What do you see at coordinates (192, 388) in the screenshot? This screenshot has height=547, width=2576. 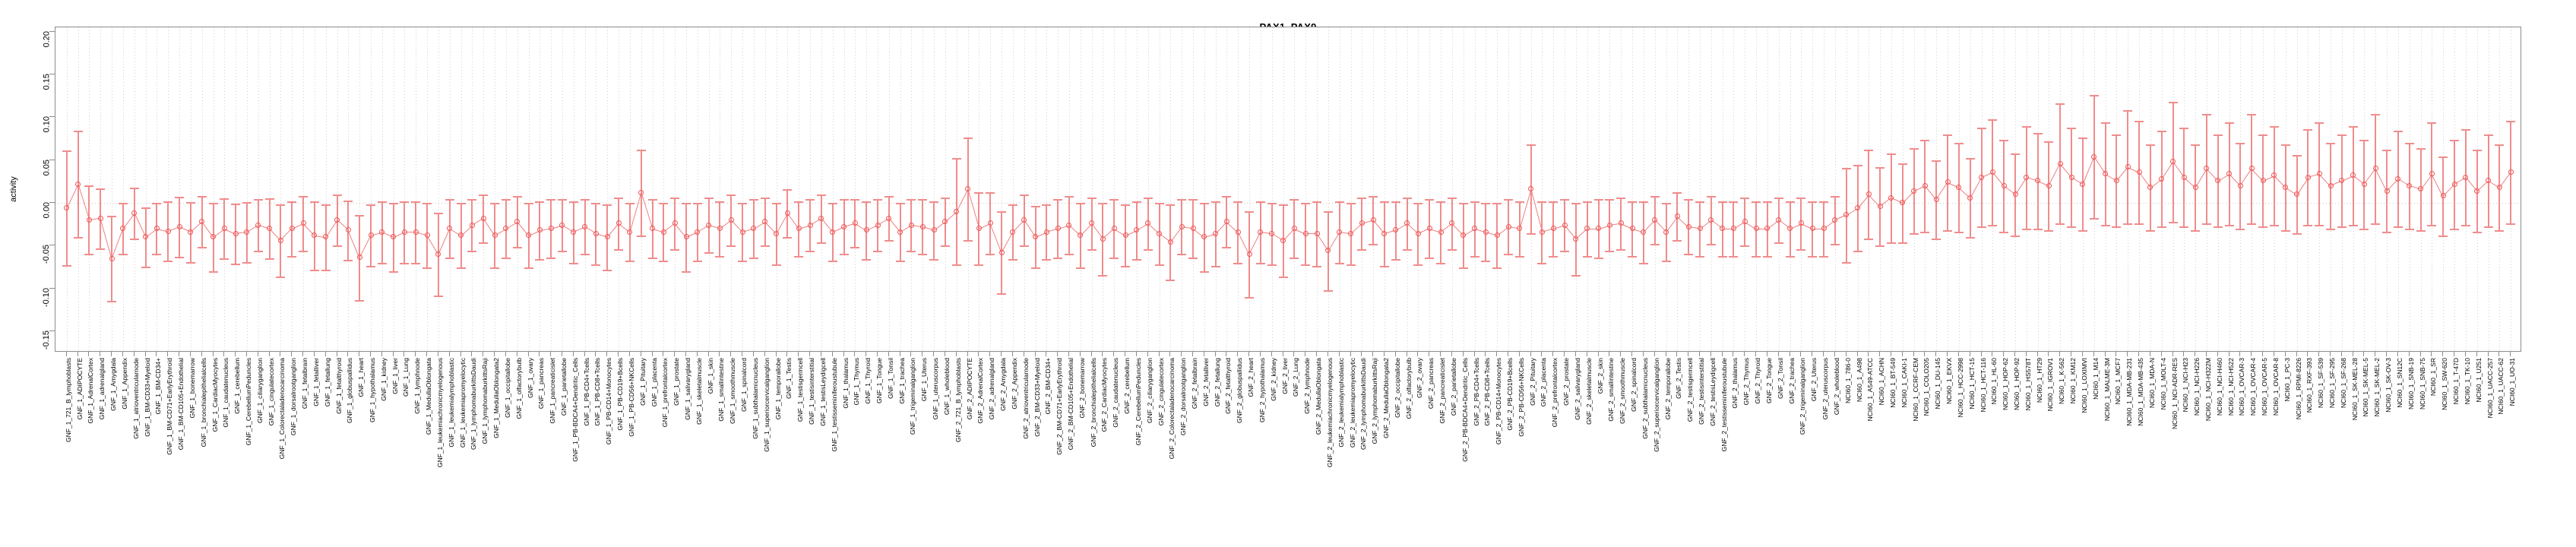 I see `x-tick-label: GNF_1_bonemarrow` at bounding box center [192, 388].